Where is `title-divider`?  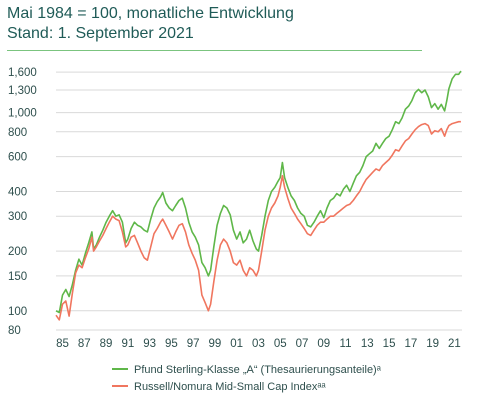 title-divider is located at coordinates (214, 50).